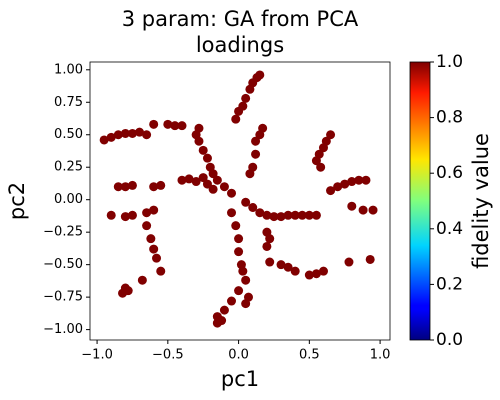 The width and height of the screenshot is (500, 400). What do you see at coordinates (449, 173) in the screenshot?
I see `colorbar-tick-label: 0.6` at bounding box center [449, 173].